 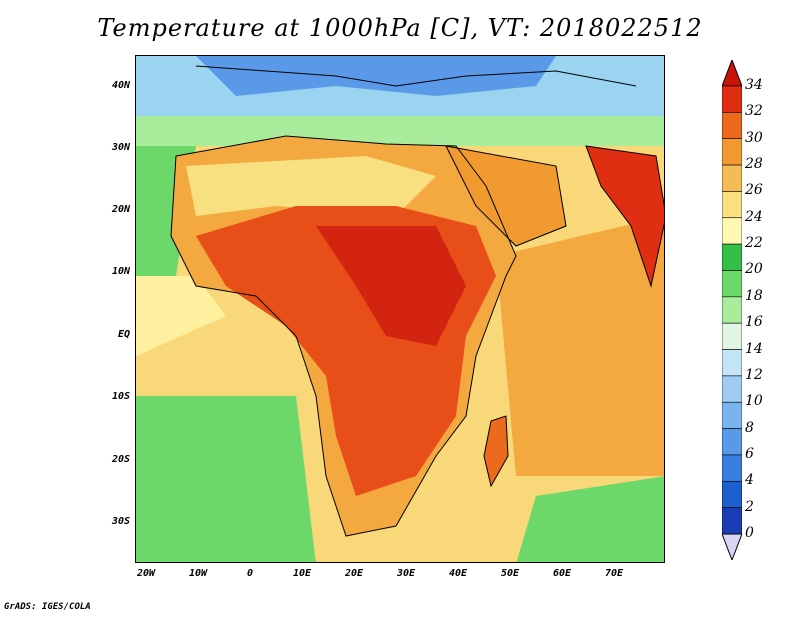 I want to click on lat-label: 20S, so click(x=120, y=459).